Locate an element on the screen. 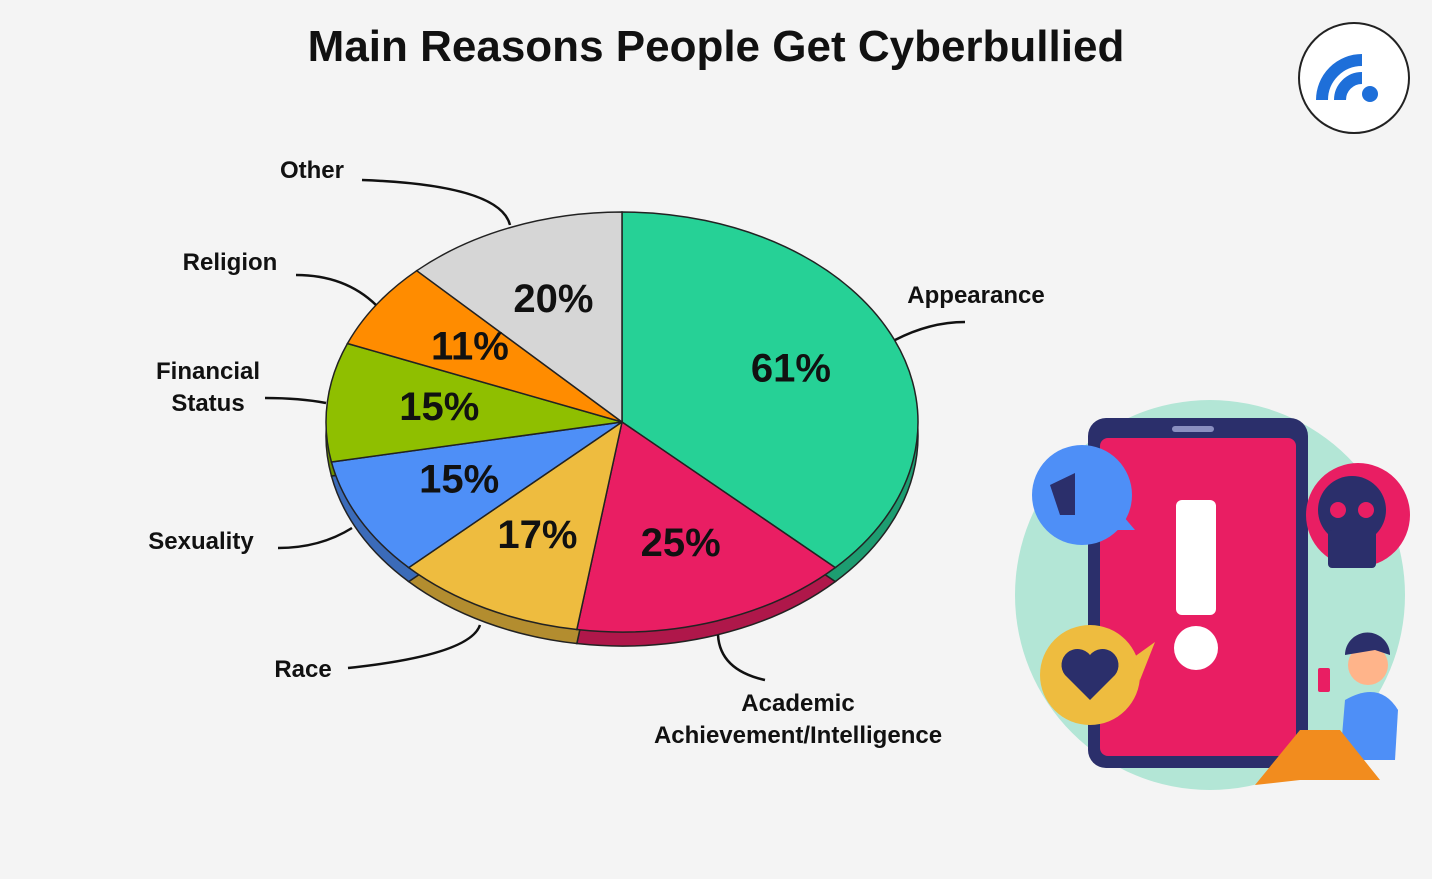 The width and height of the screenshot is (1432, 879). category-label: Race is located at coordinates (303, 669).